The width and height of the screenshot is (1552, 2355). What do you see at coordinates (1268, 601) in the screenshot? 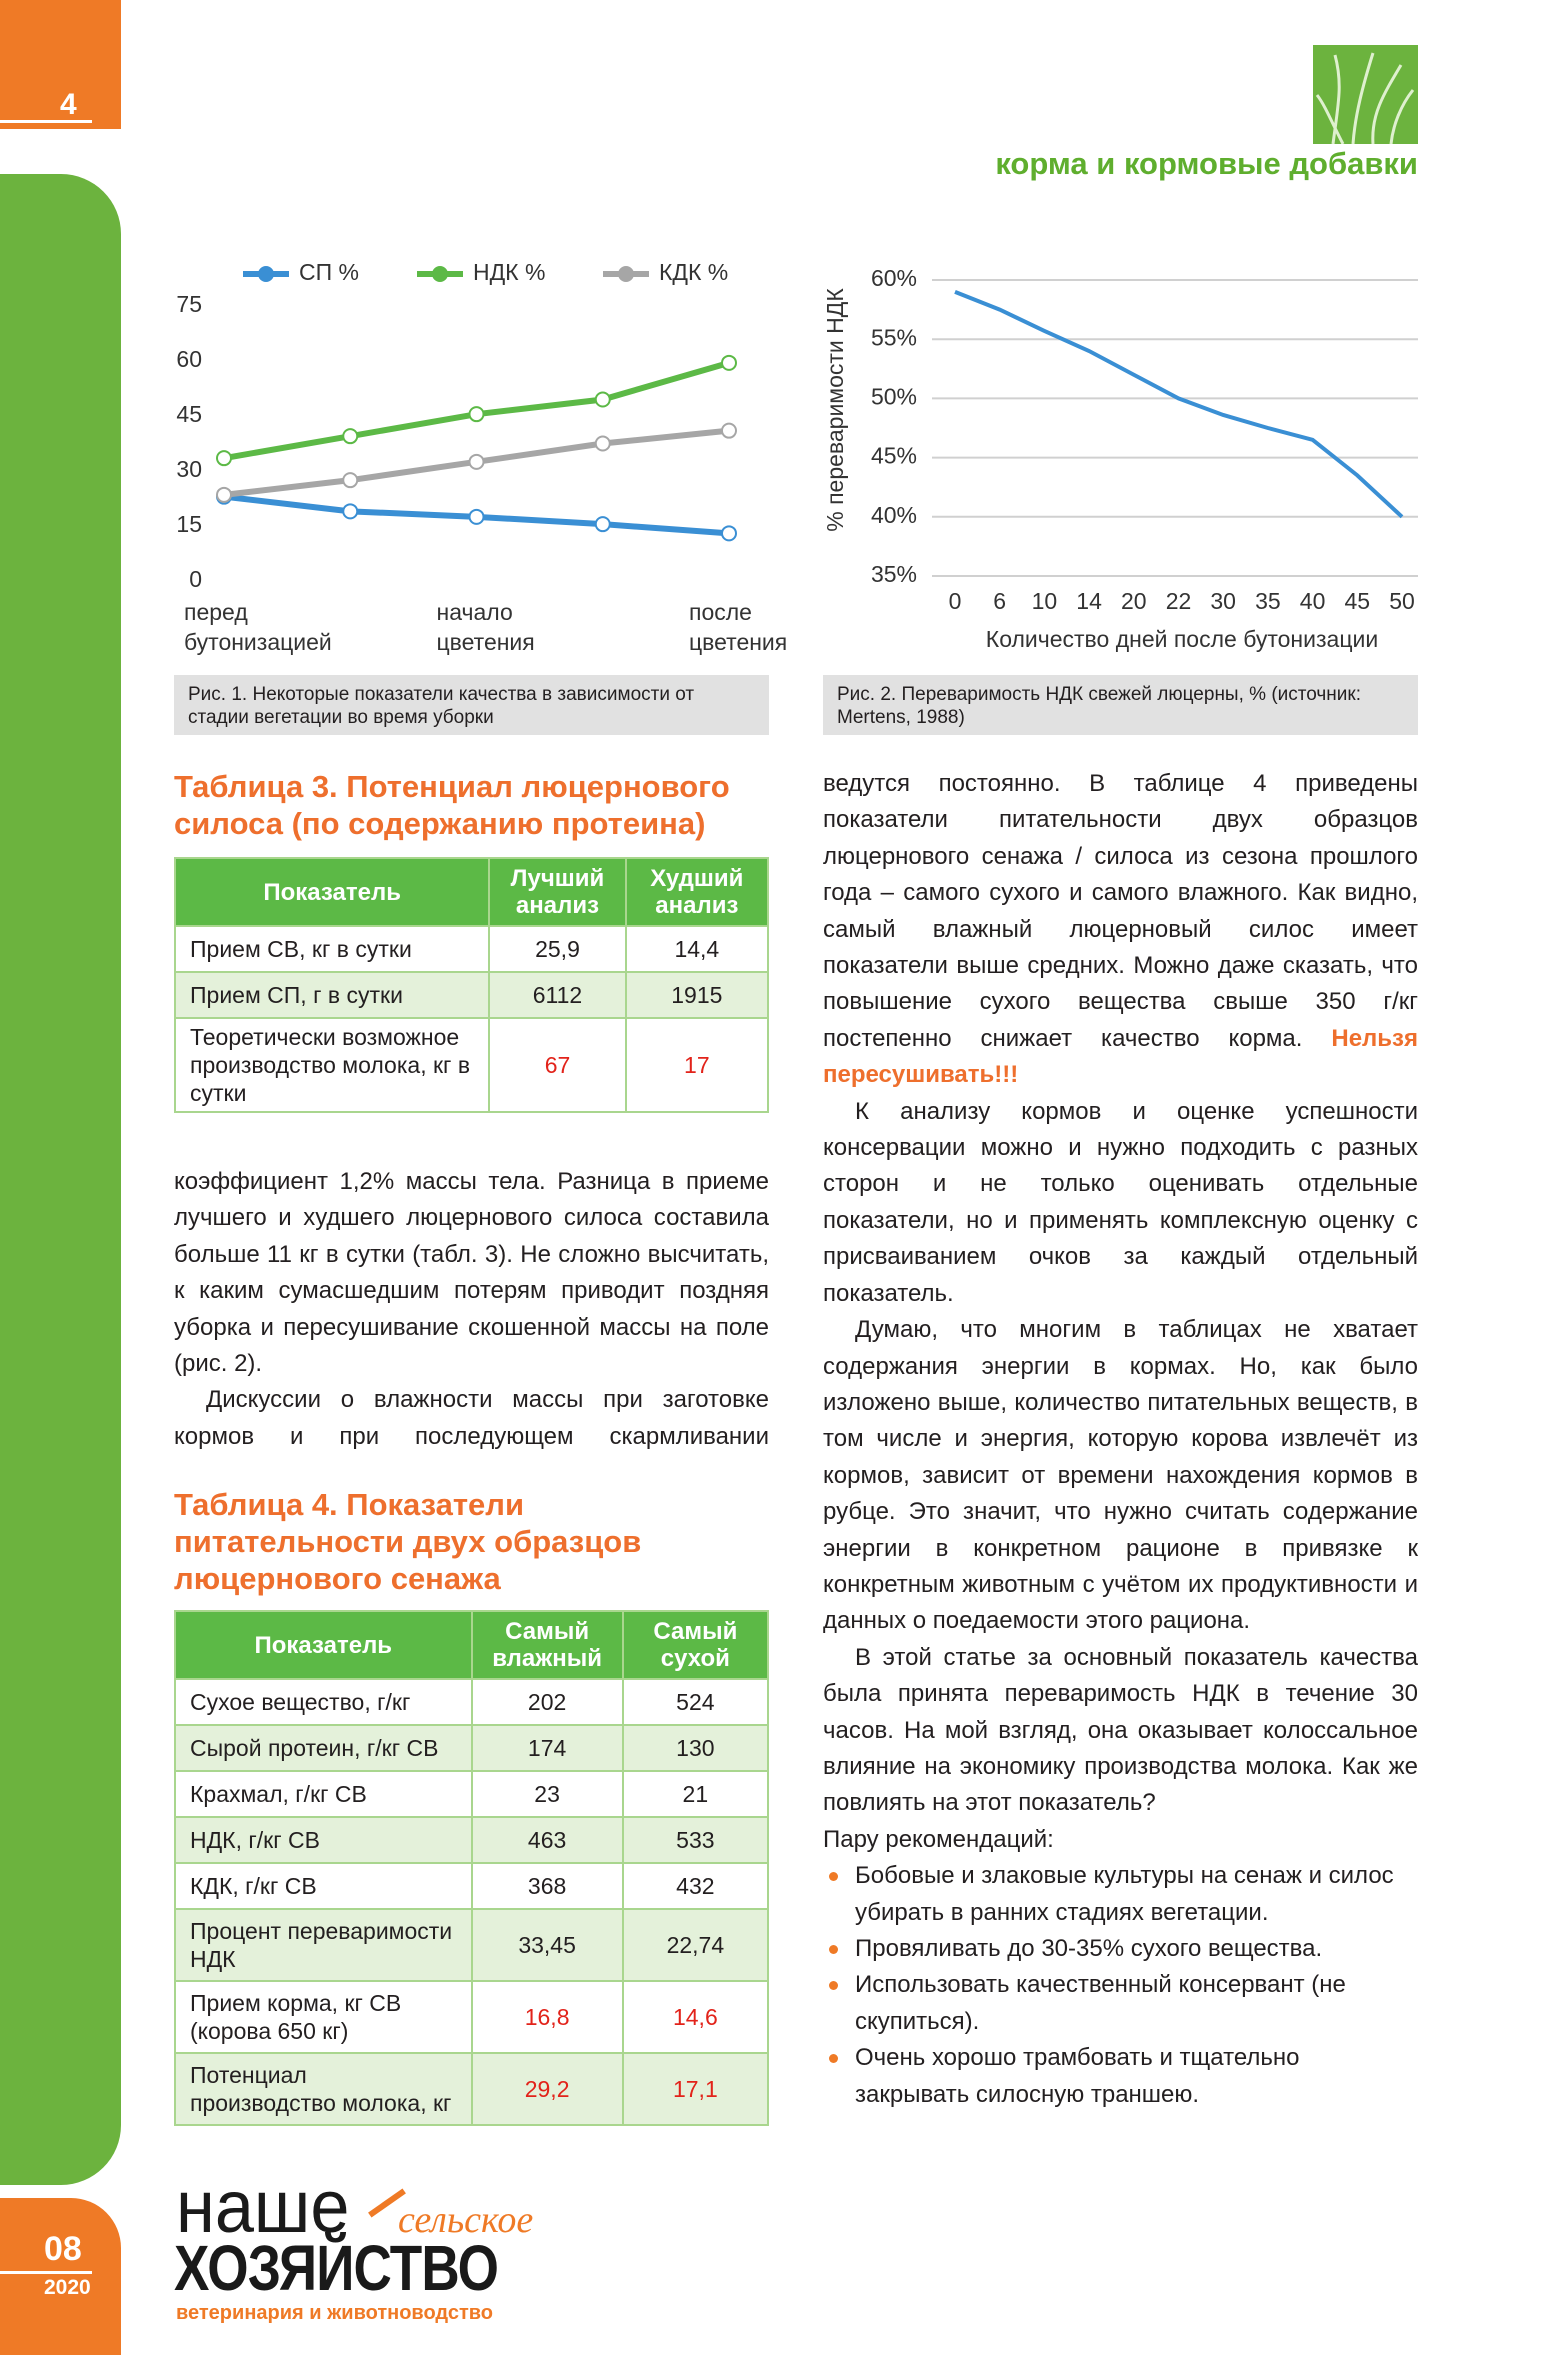
I see `x-tick-label: 35` at bounding box center [1268, 601].